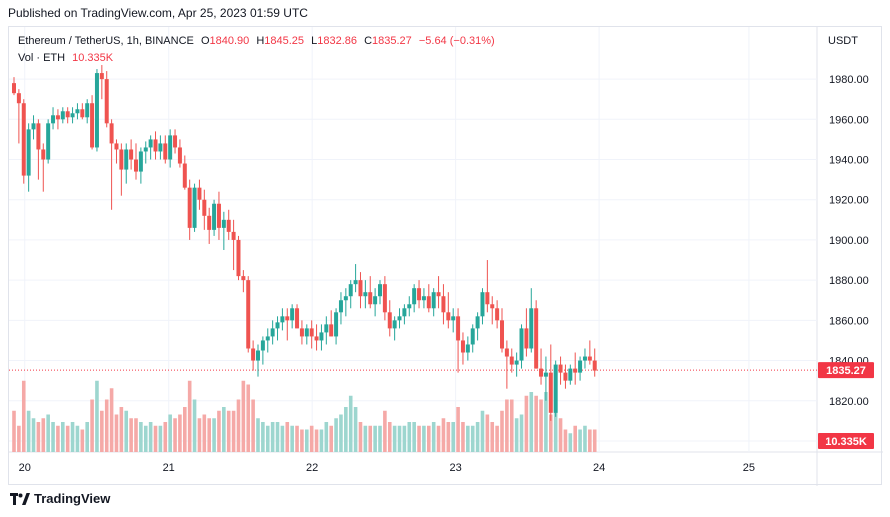 Image resolution: width=890 pixels, height=517 pixels. I want to click on tradingview-branding: TradingView, so click(60, 498).